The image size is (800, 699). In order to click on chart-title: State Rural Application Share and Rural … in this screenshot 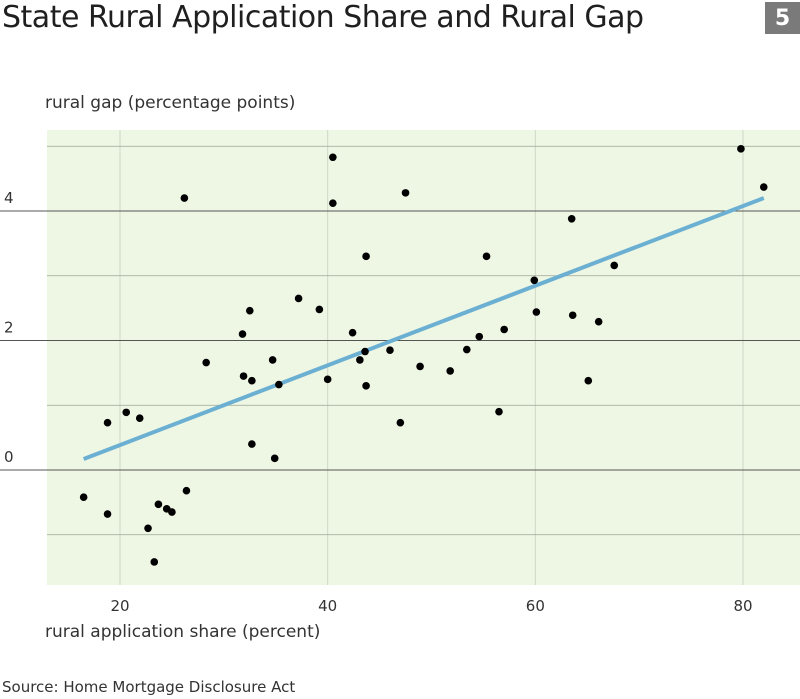, I will do `click(323, 17)`.